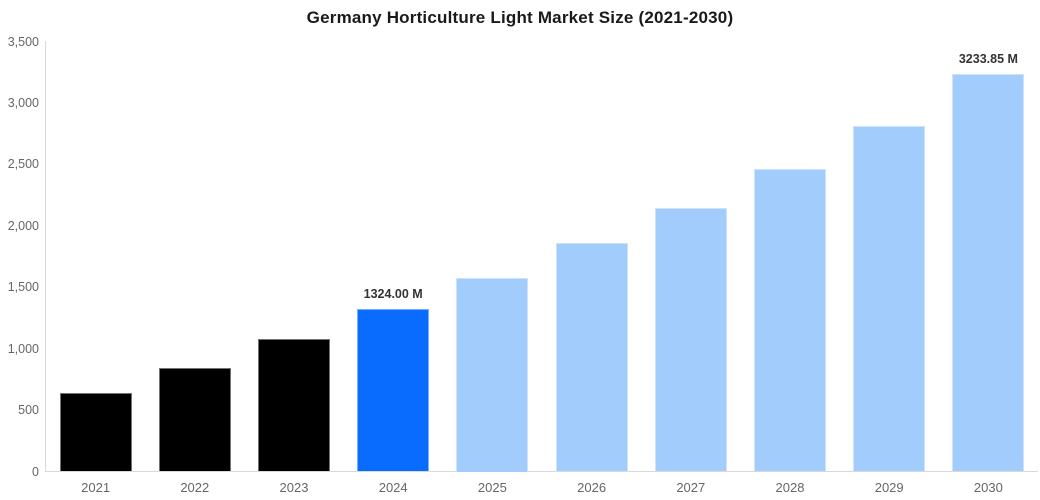 The image size is (1040, 500). What do you see at coordinates (592, 487) in the screenshot?
I see `x-tick-label-2026: 2026` at bounding box center [592, 487].